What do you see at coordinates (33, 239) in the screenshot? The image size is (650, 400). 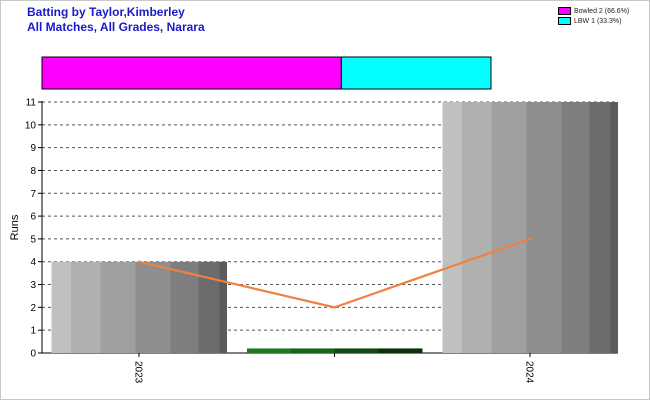 I see `y-tick-label-5: 5` at bounding box center [33, 239].